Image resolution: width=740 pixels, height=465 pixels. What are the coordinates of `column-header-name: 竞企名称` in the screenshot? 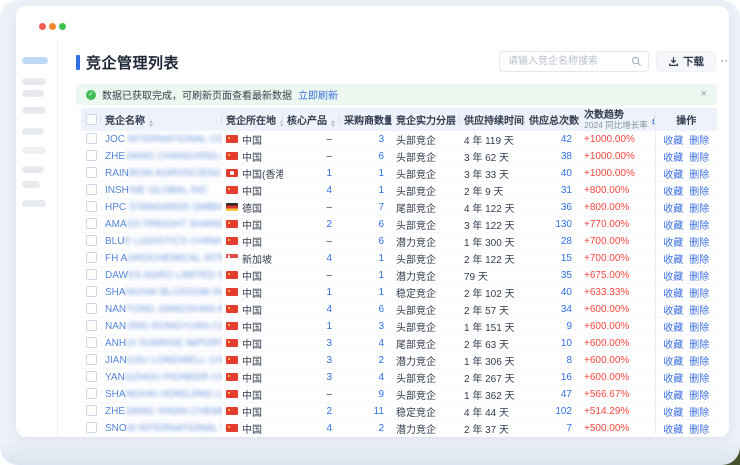 It's located at (161, 119).